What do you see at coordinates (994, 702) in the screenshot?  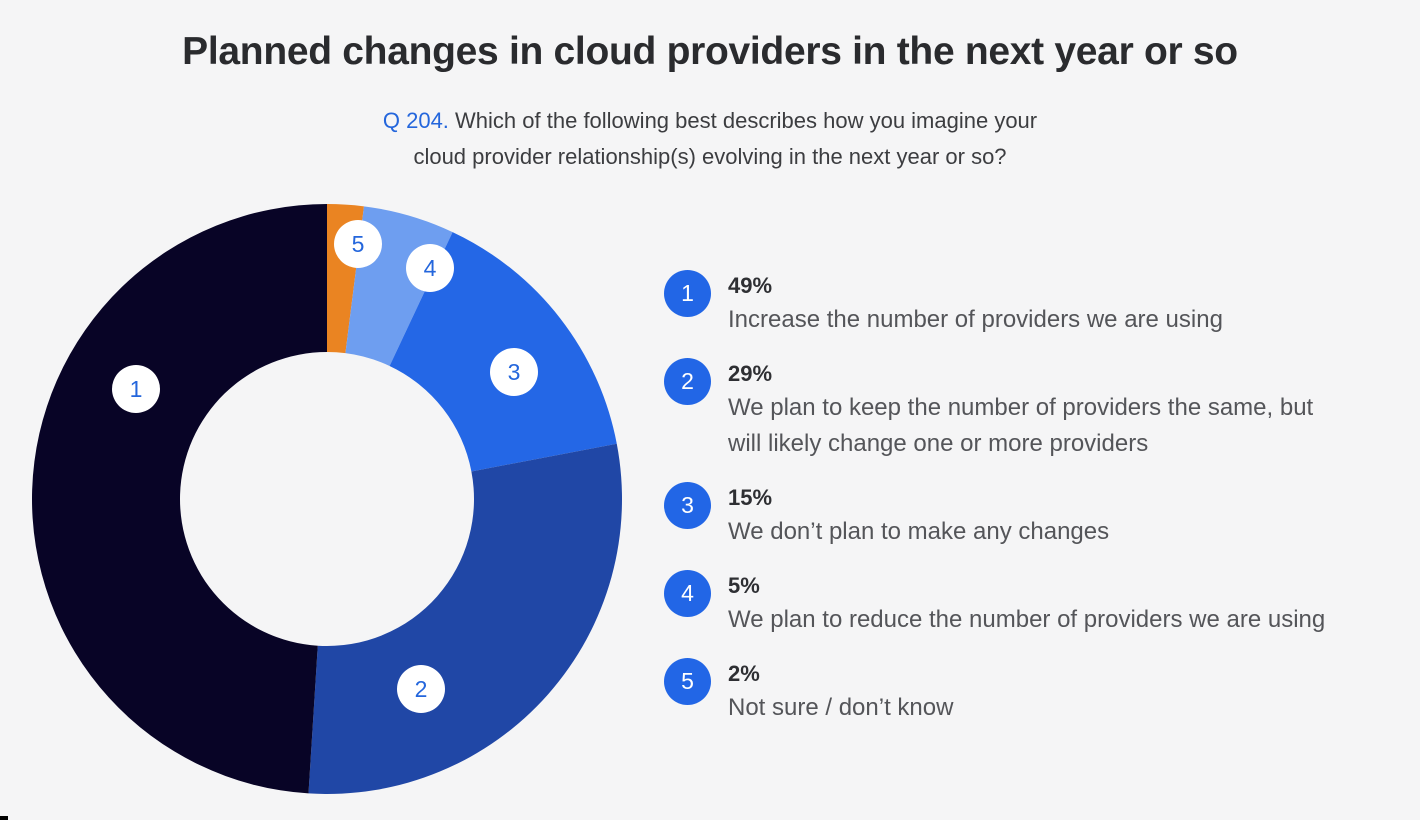 I see `legend-item-5: 5 2% Not sure / don’t know` at bounding box center [994, 702].